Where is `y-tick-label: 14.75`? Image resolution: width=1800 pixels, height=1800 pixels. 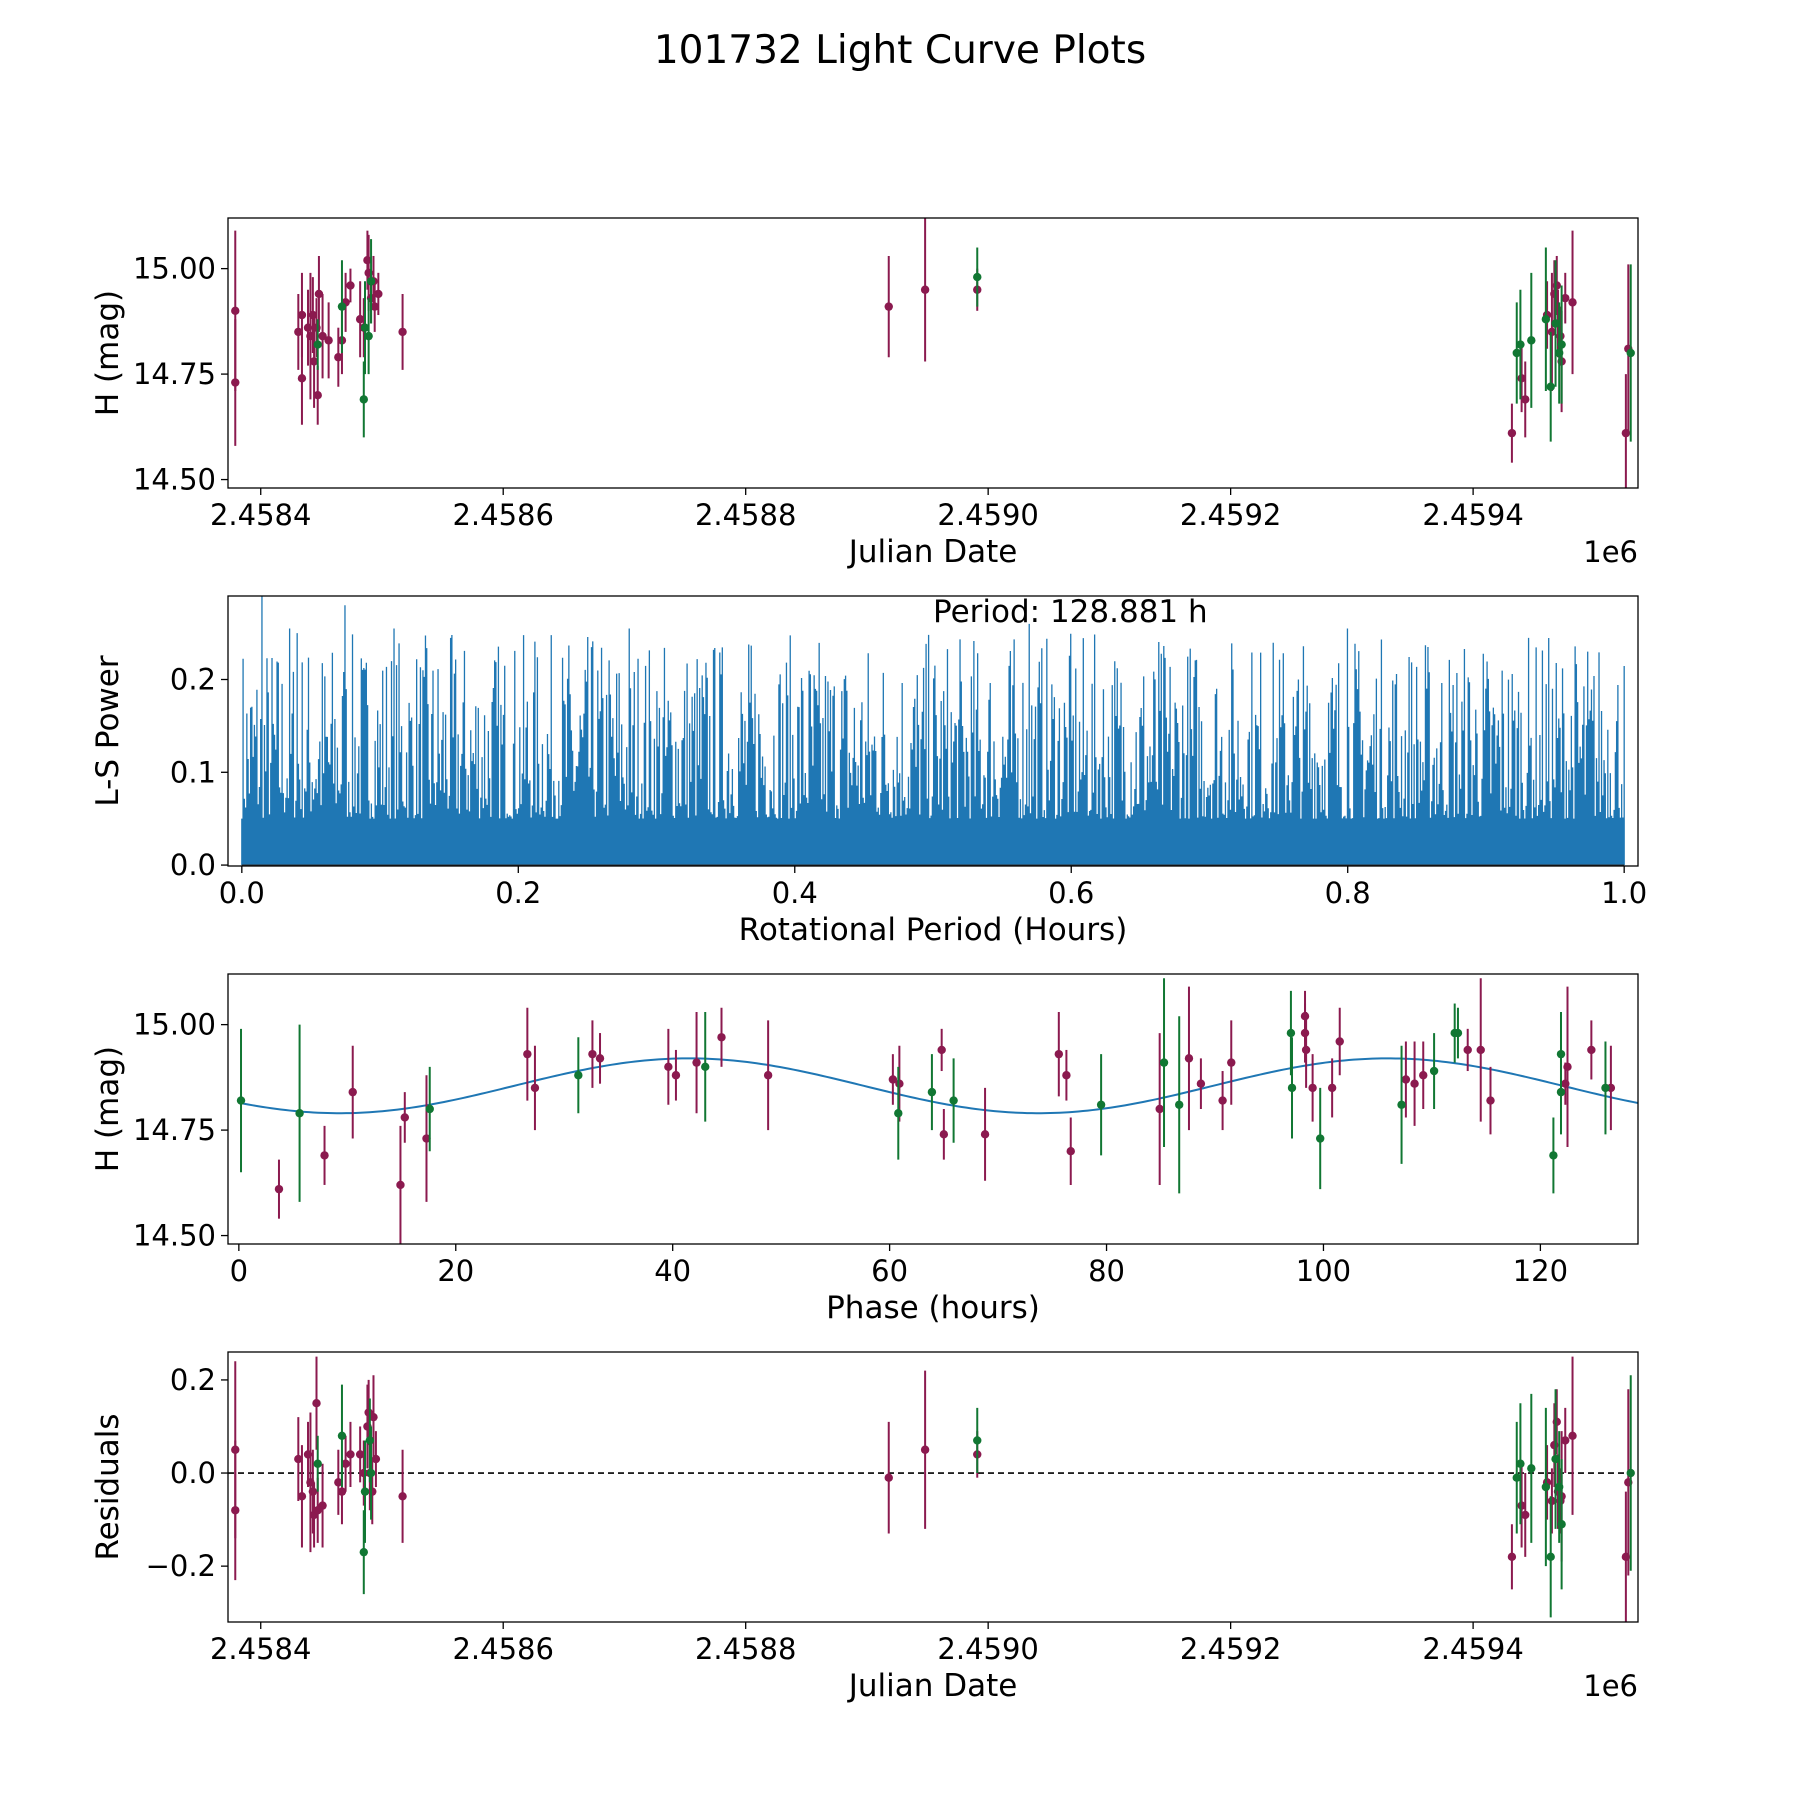
y-tick-label: 14.75 is located at coordinates (174, 1130).